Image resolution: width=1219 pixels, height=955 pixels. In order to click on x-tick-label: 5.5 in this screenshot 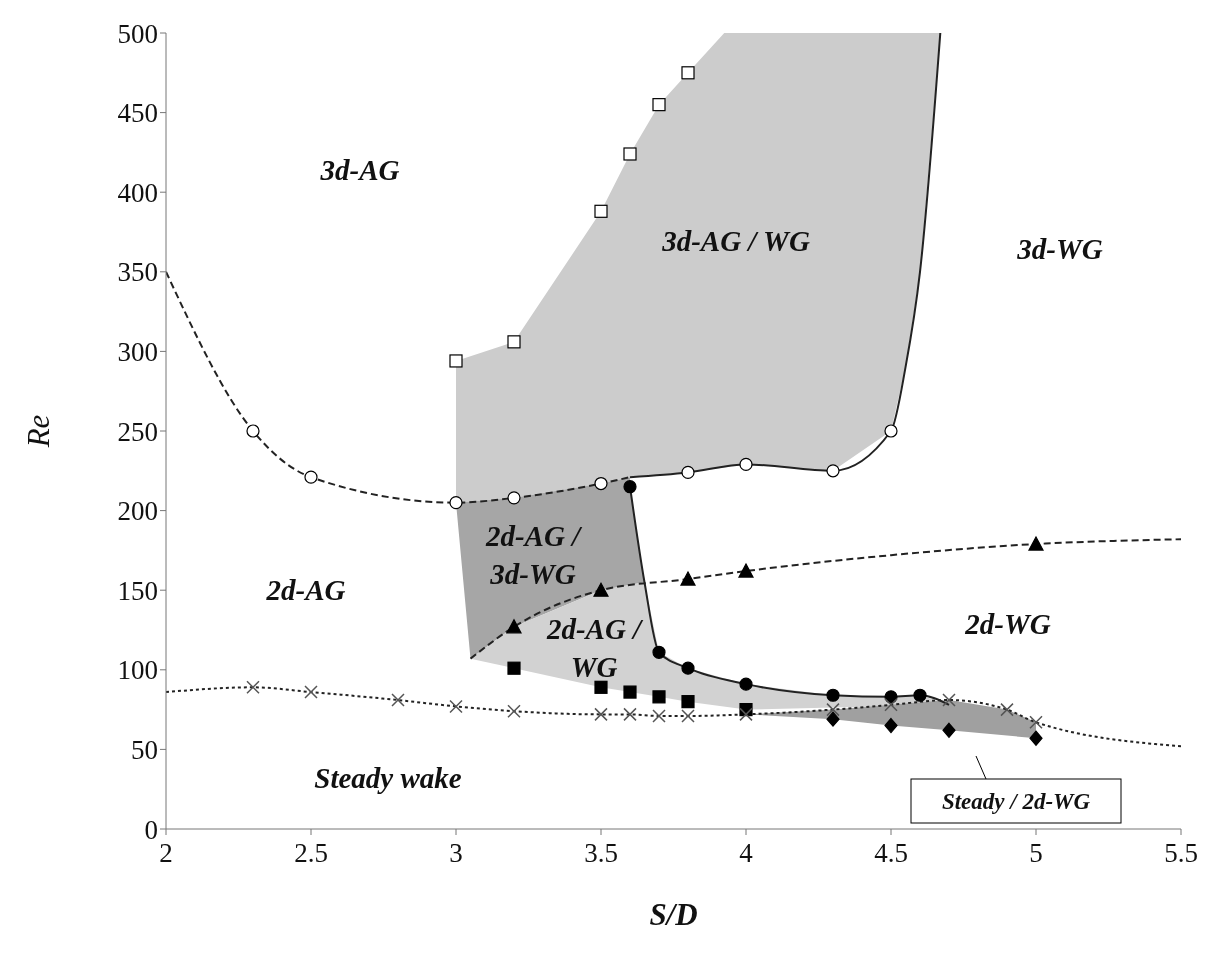, I will do `click(1181, 853)`.